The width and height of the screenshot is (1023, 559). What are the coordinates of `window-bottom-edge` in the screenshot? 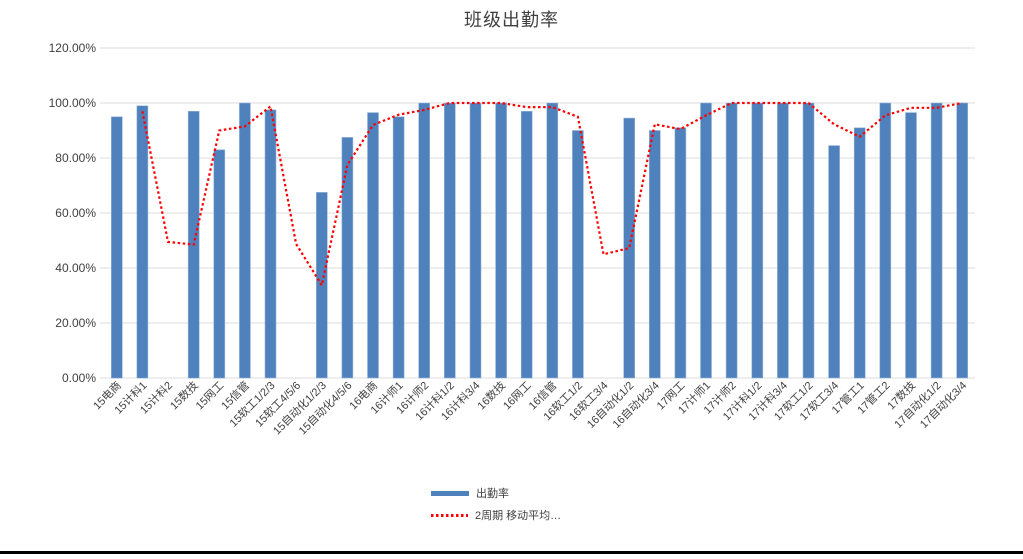 It's located at (511, 552).